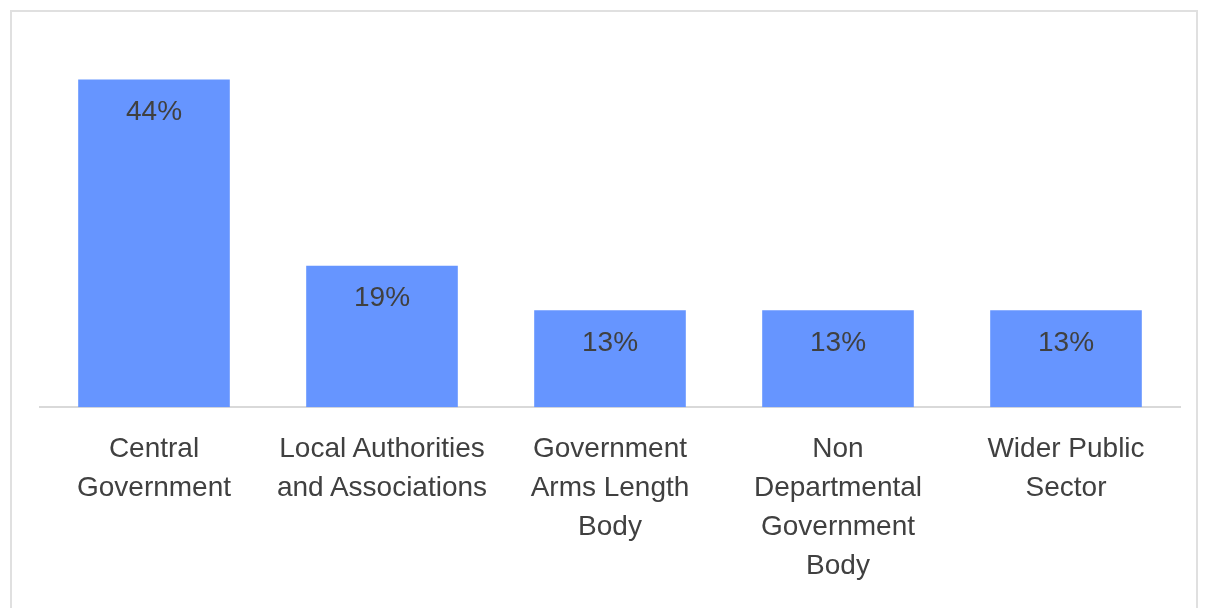  What do you see at coordinates (154, 466) in the screenshot?
I see `x-tick-label: Central Government` at bounding box center [154, 466].